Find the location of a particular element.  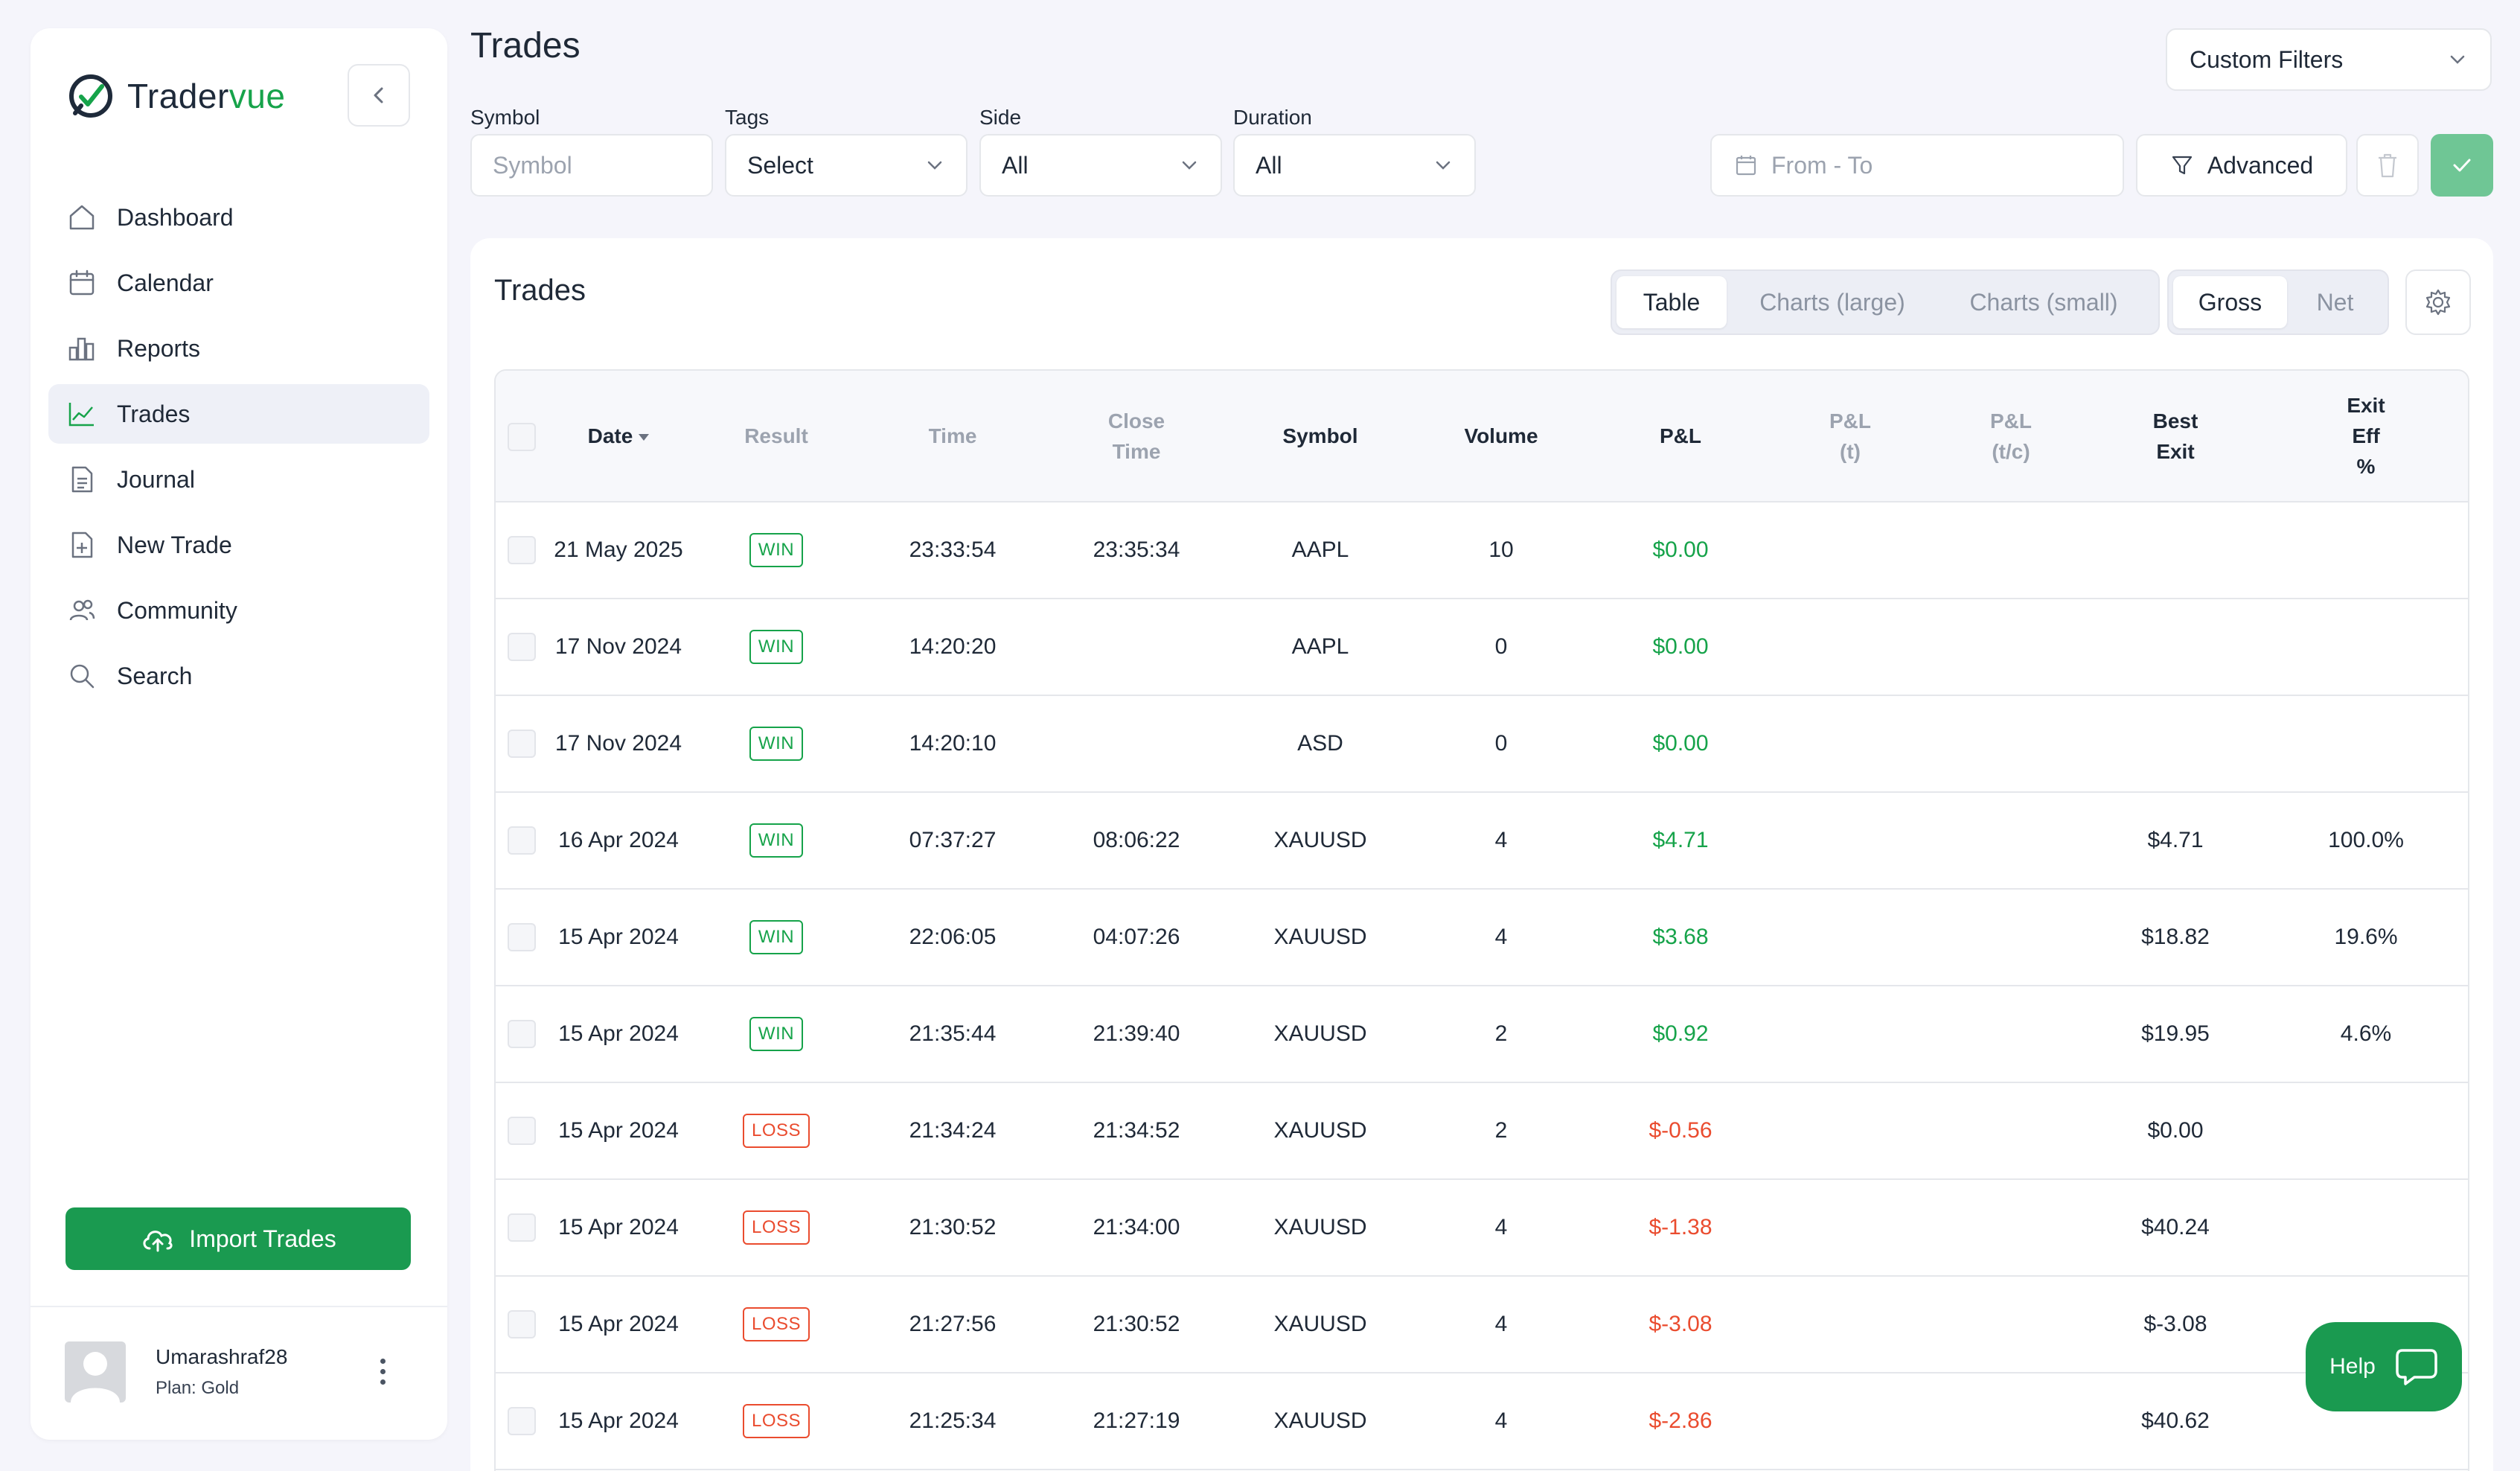

table-settings-button is located at coordinates (2438, 302).